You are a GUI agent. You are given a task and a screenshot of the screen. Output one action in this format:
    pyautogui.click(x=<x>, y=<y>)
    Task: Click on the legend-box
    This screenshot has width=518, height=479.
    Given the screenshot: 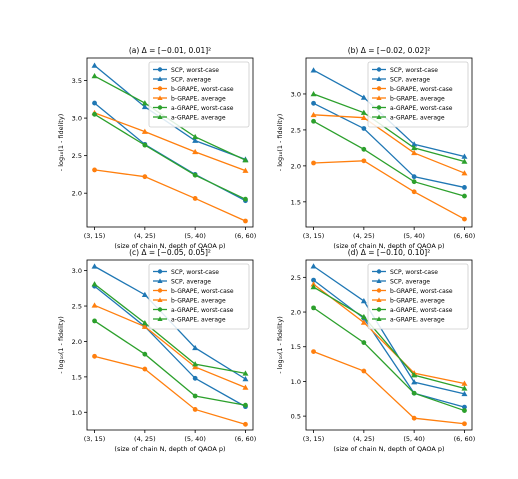 What is the action you would take?
    pyautogui.click(x=199, y=296)
    